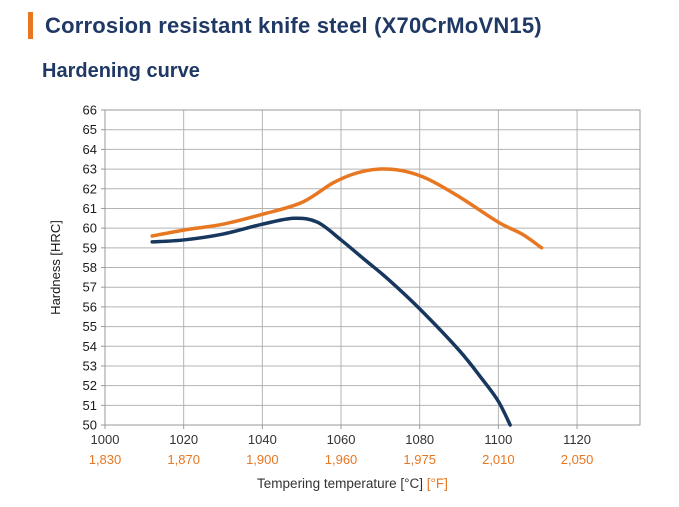  What do you see at coordinates (90, 247) in the screenshot?
I see `y-tick-label: 59` at bounding box center [90, 247].